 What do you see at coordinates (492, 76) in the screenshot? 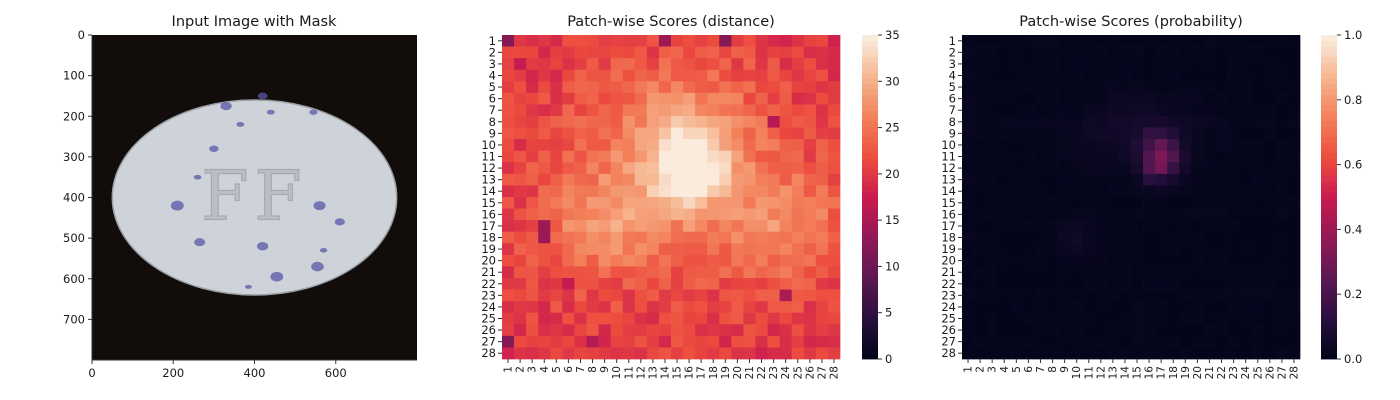
I see `y-tick-label: 4` at bounding box center [492, 76].